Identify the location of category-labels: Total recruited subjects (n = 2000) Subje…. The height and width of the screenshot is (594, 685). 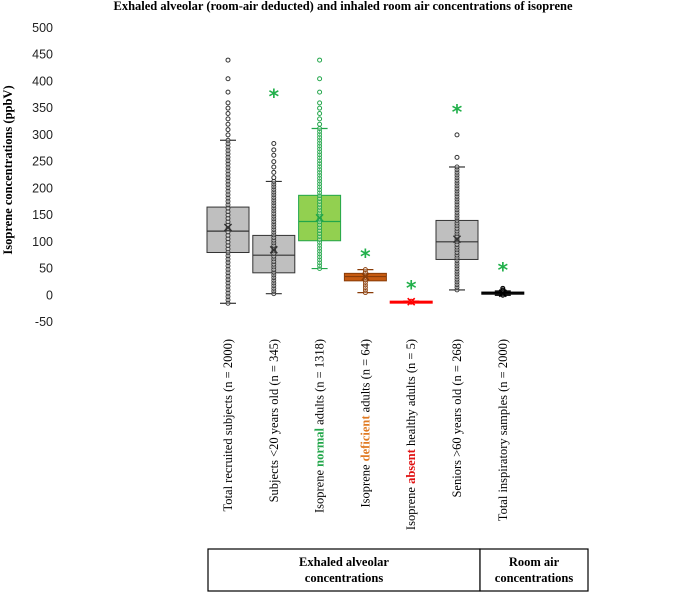
(365, 434).